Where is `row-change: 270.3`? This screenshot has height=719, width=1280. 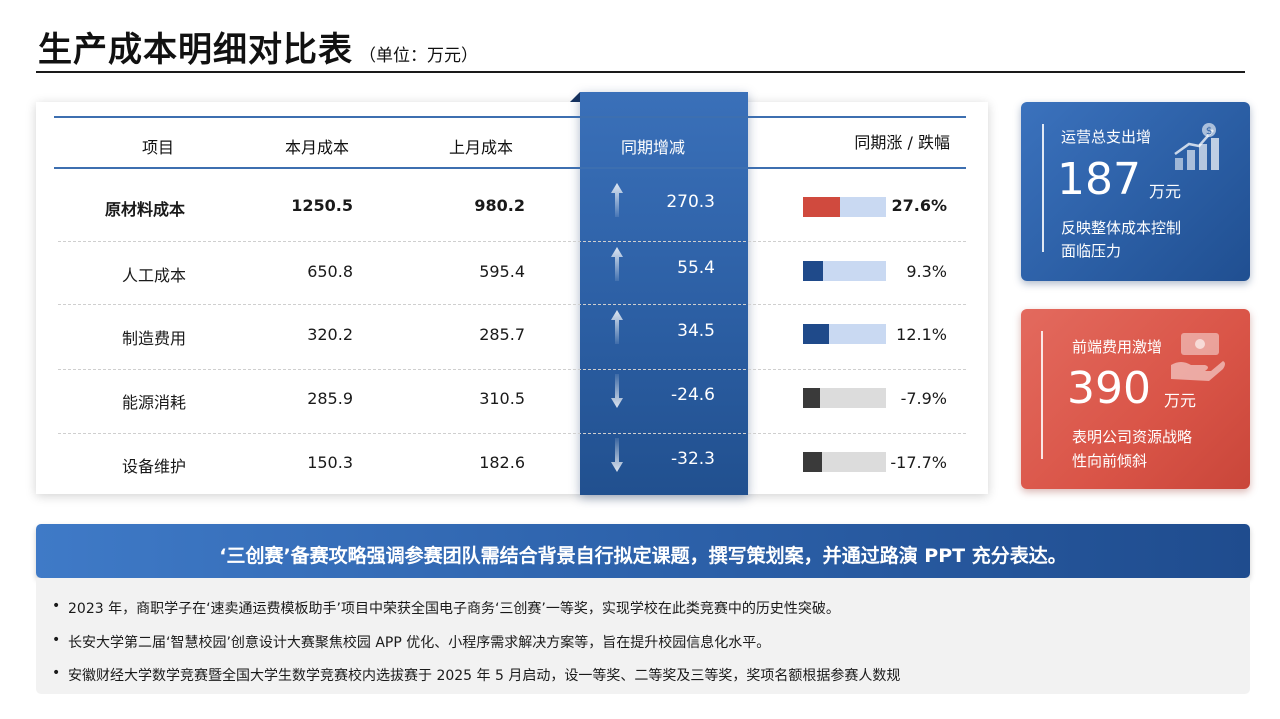 row-change: 270.3 is located at coordinates (690, 202).